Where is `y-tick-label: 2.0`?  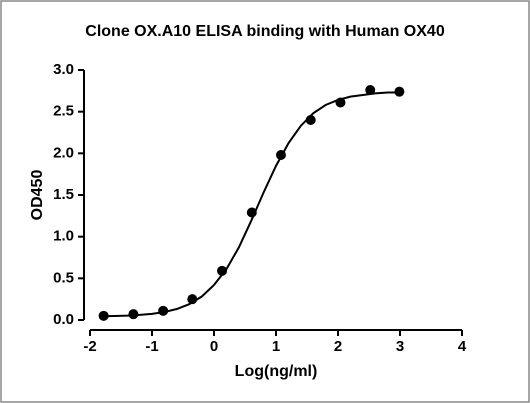 y-tick-label: 2.0 is located at coordinates (63, 152).